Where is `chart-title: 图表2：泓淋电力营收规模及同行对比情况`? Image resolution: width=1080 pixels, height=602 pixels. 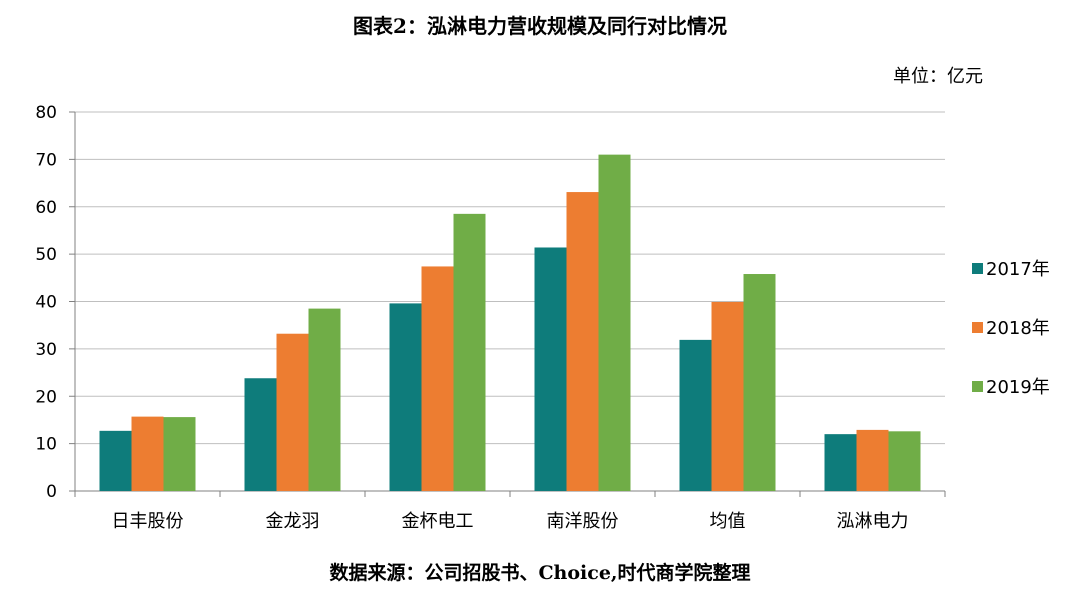
chart-title: 图表2：泓淋电力营收规模及同行对比情况 is located at coordinates (540, 26).